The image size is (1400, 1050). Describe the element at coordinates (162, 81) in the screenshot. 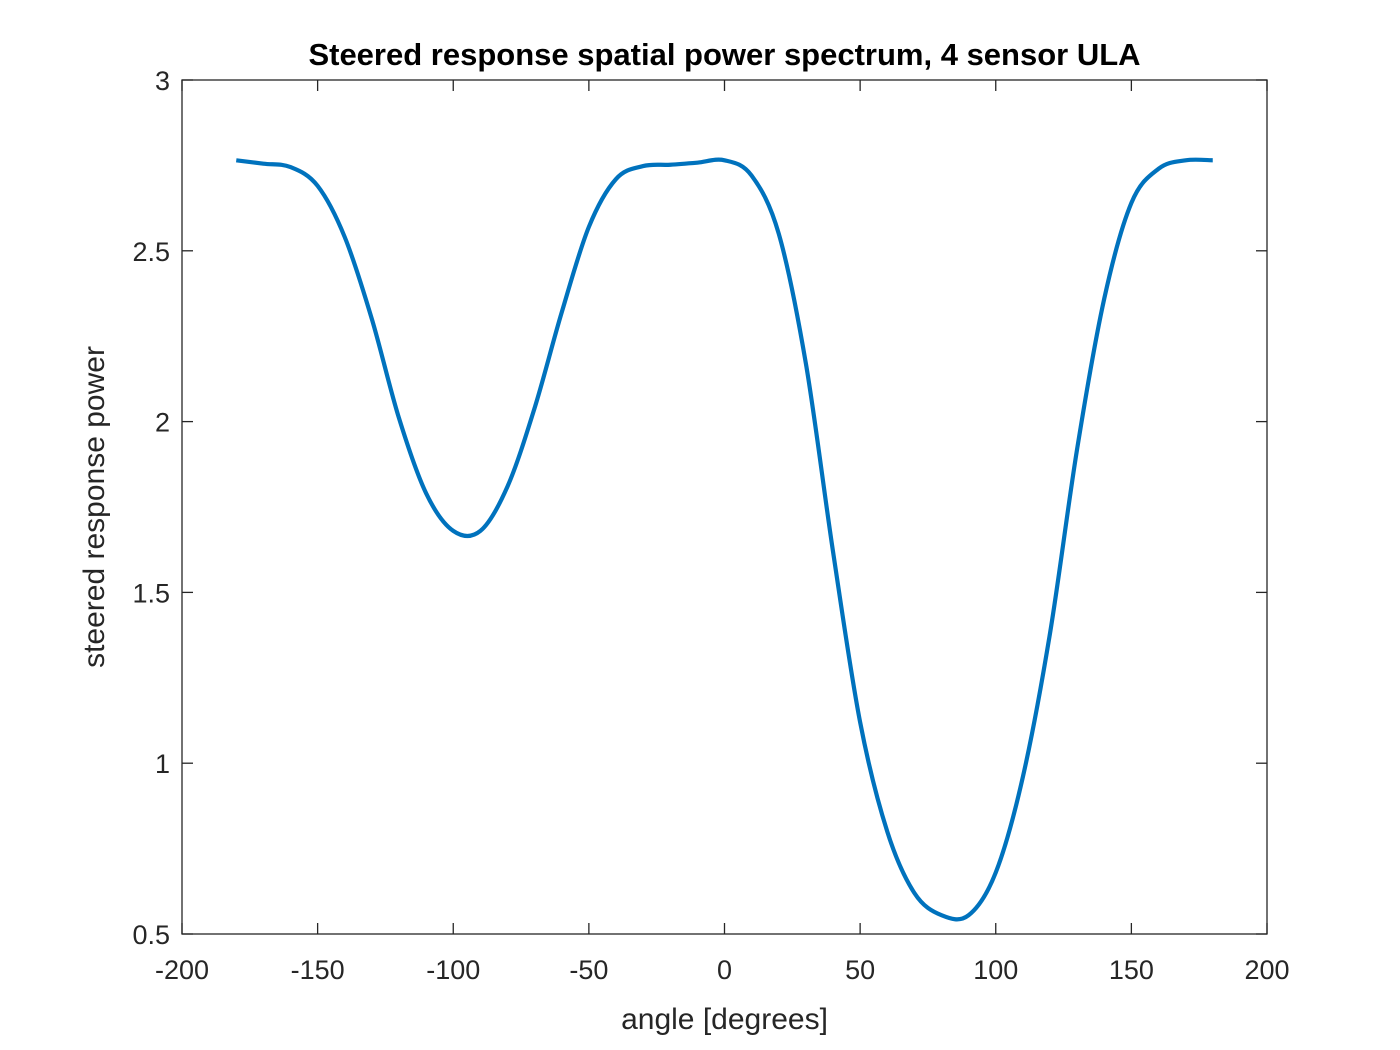

I see `y-tick-label: 3` at that location.